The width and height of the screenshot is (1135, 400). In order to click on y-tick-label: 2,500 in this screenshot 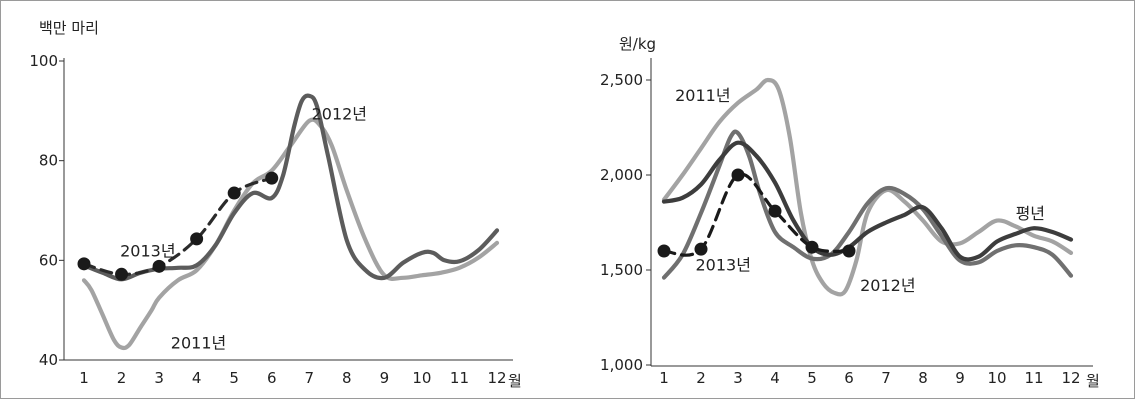, I will do `click(621, 80)`.